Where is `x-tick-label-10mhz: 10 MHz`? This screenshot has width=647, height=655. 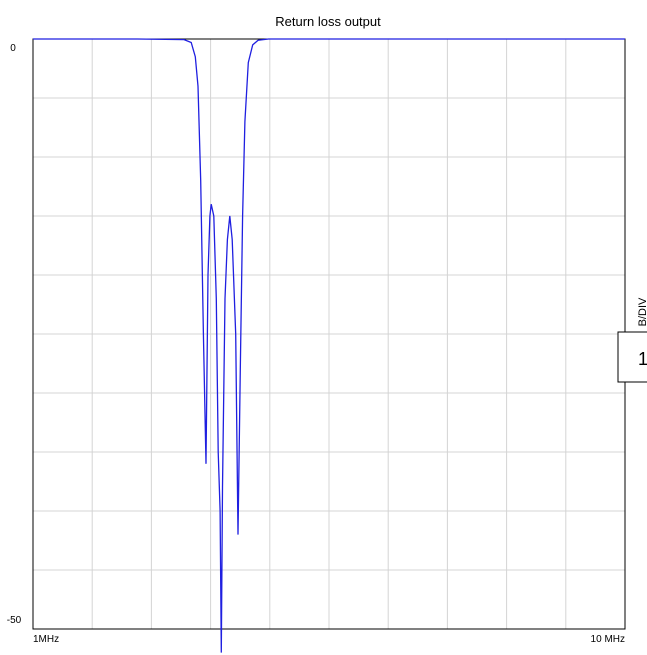 x-tick-label-10mhz: 10 MHz is located at coordinates (608, 639).